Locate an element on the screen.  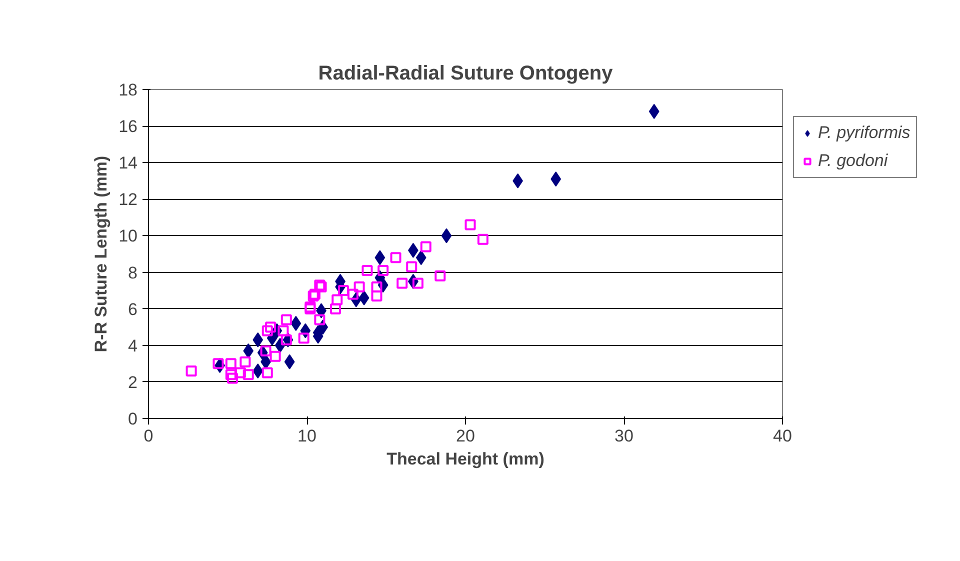
y-tick-label: 2 is located at coordinates (133, 382).